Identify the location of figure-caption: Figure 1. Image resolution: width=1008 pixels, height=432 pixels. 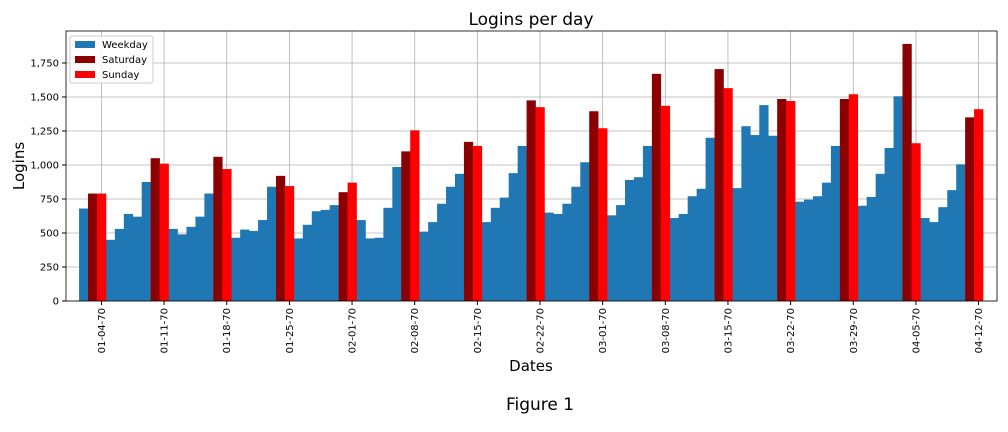
(540, 405).